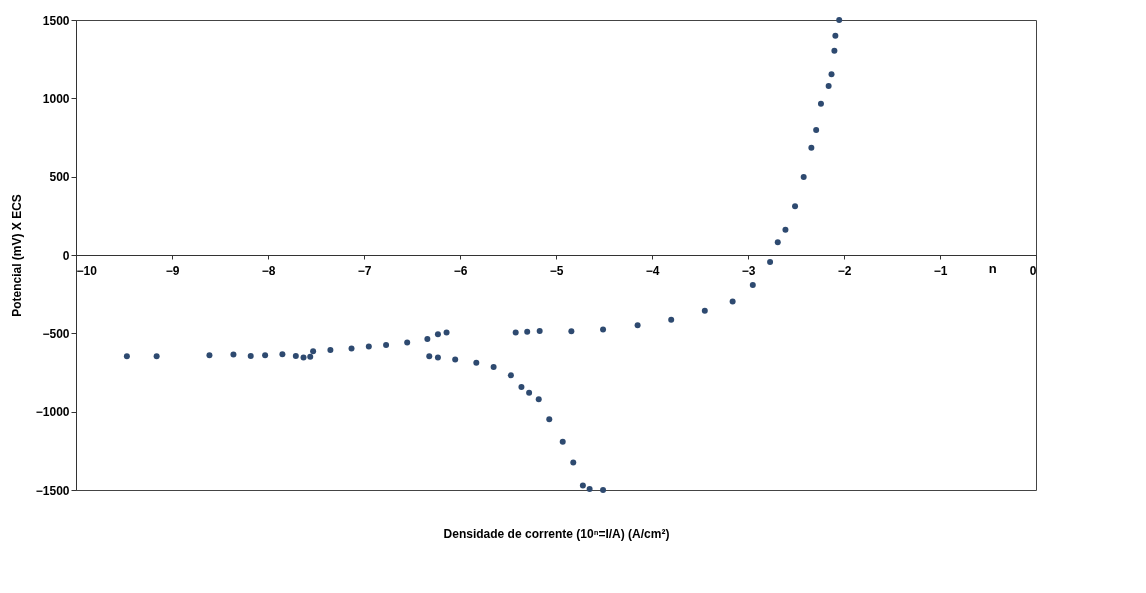  I want to click on y-tick-label: −500, so click(56, 333).